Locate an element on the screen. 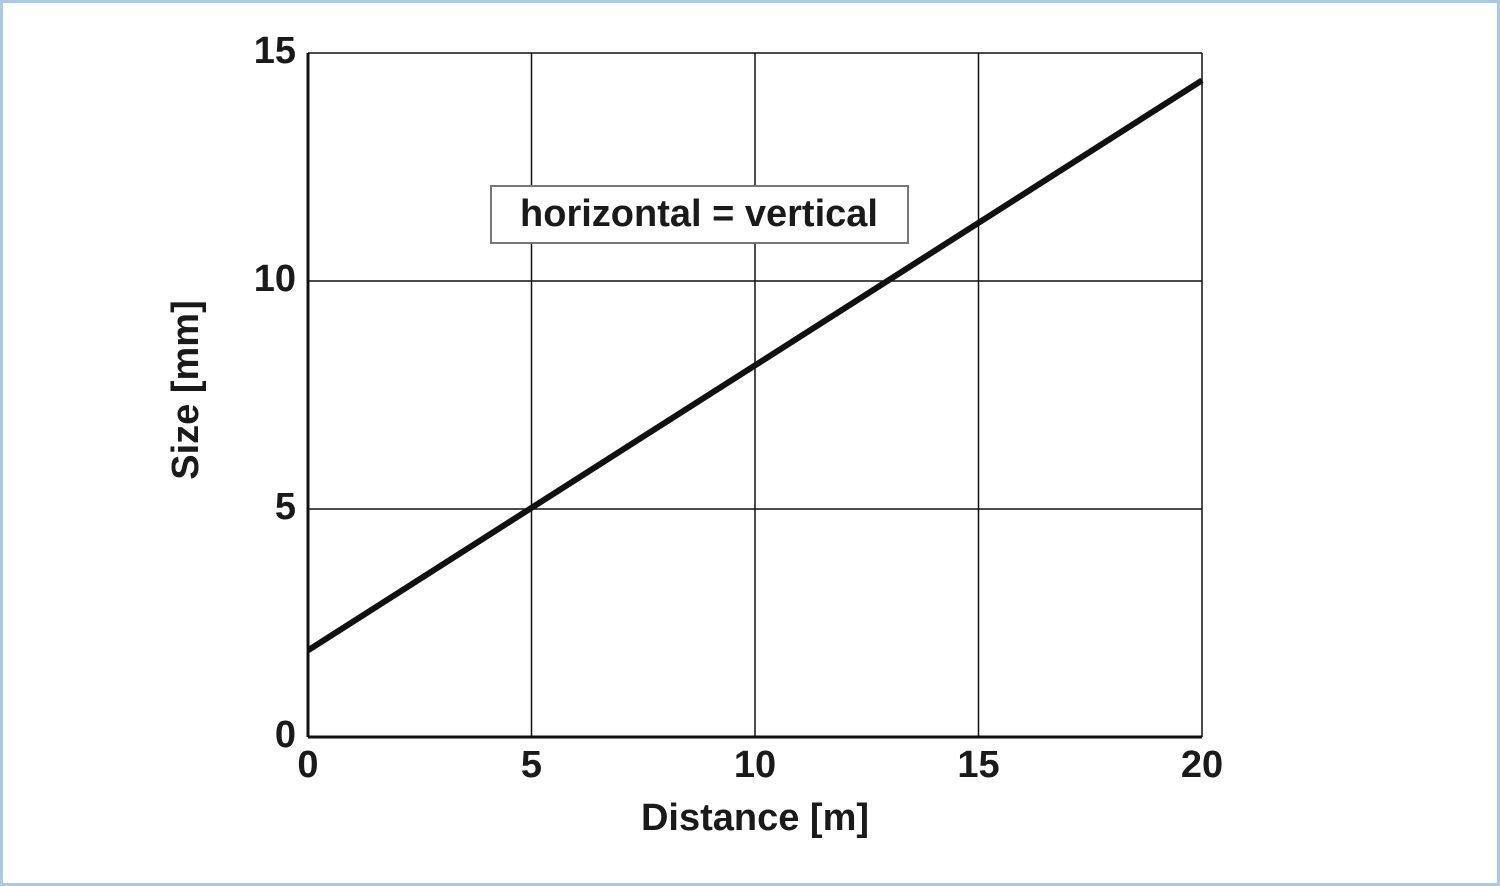 This screenshot has width=1500, height=886. annotation-box is located at coordinates (699, 214).